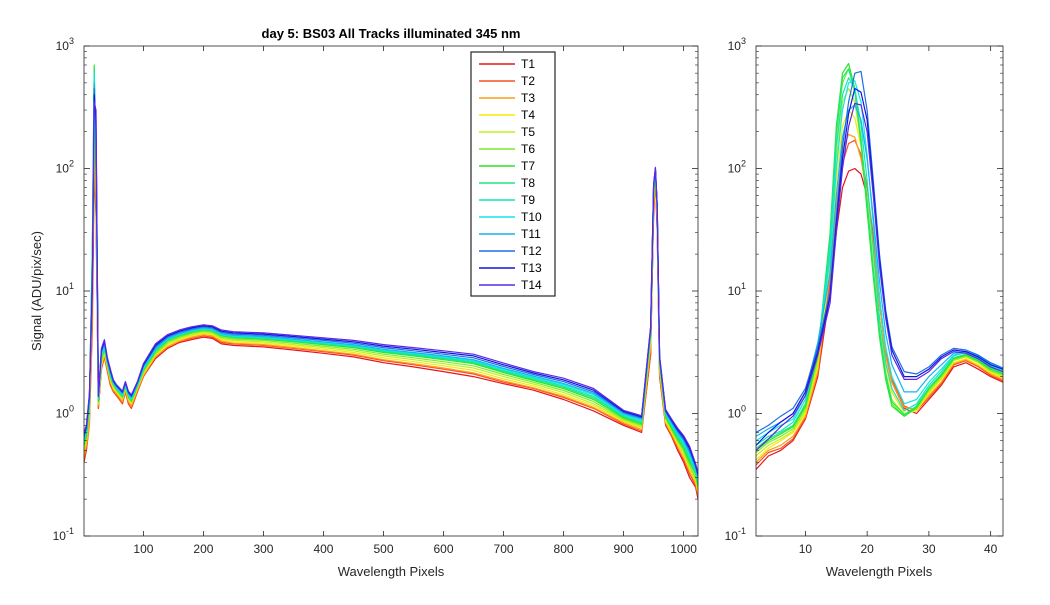 The height and width of the screenshot is (605, 1050). What do you see at coordinates (444, 549) in the screenshot?
I see `main-x-tick-label: 600` at bounding box center [444, 549].